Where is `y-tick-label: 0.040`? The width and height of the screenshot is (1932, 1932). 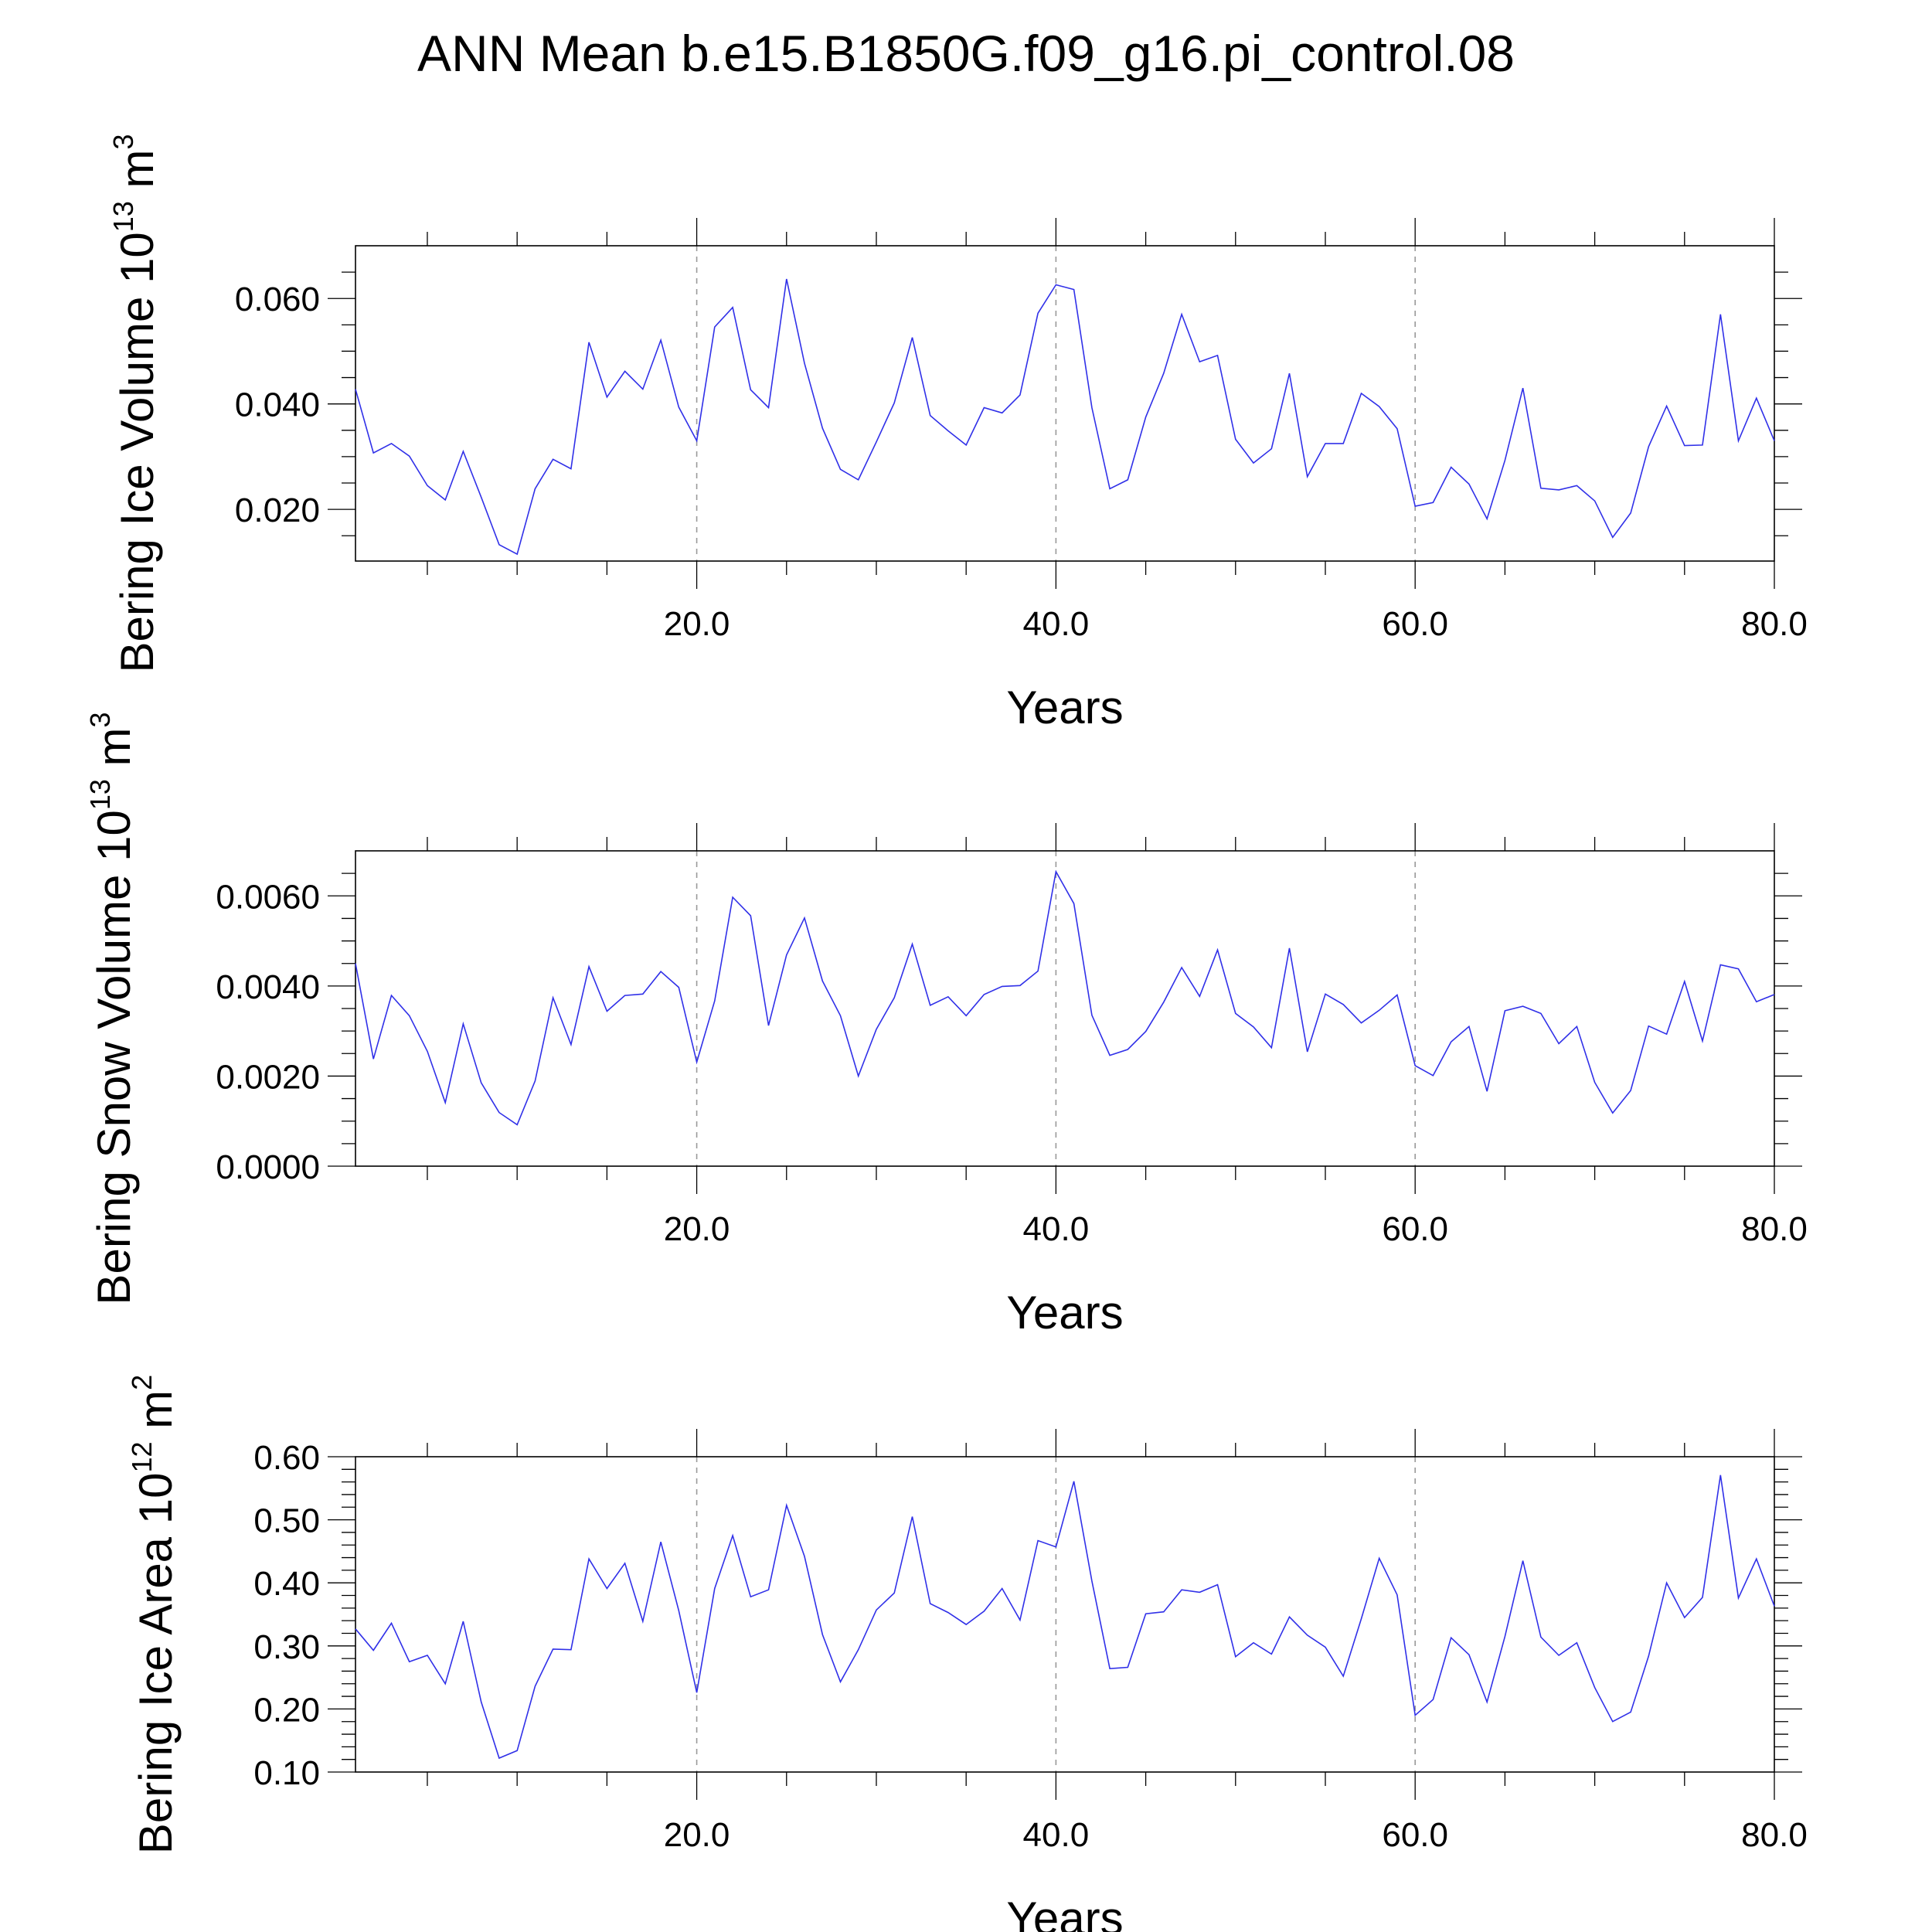 y-tick-label: 0.040 is located at coordinates (277, 405).